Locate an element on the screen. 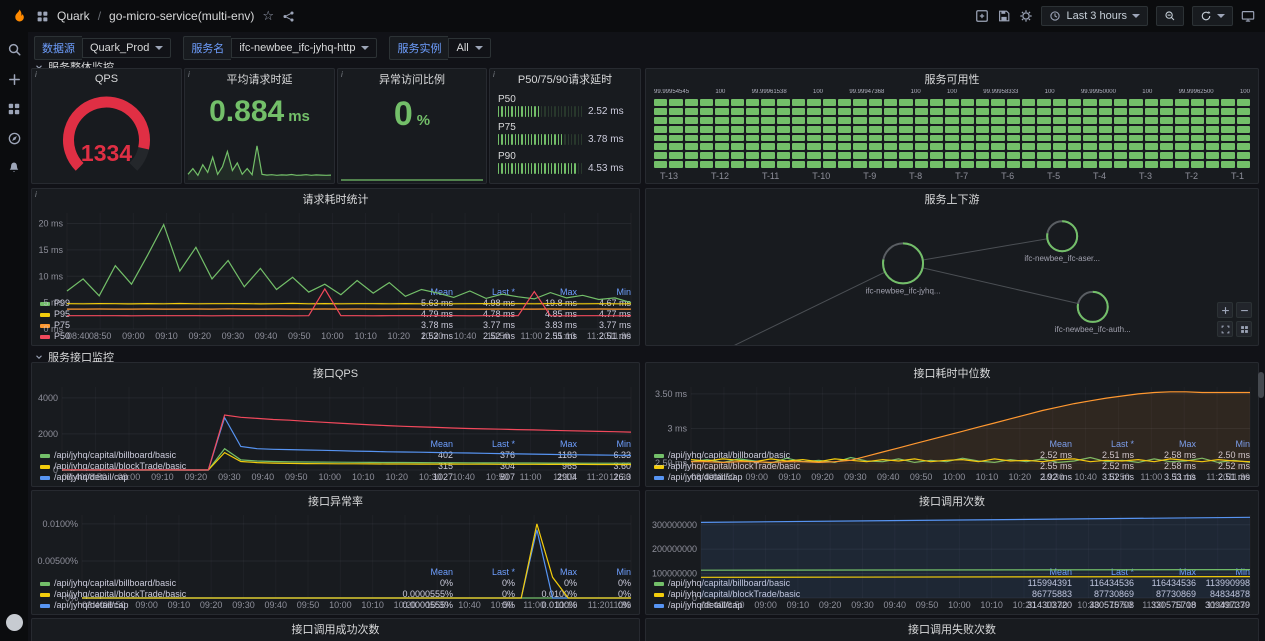  variable-value-dropdown: All is located at coordinates (469, 48).